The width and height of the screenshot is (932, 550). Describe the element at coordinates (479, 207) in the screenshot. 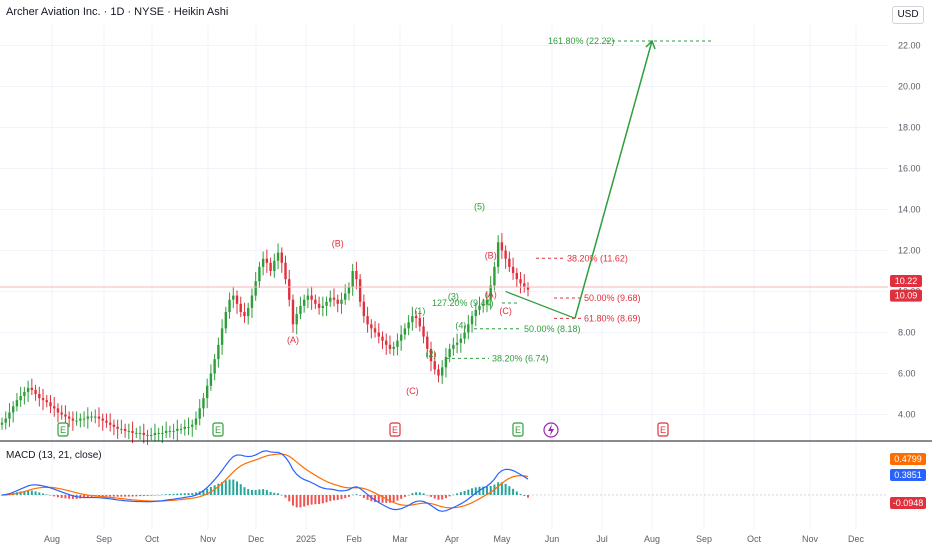

I see `wave-label-green: (5)` at that location.